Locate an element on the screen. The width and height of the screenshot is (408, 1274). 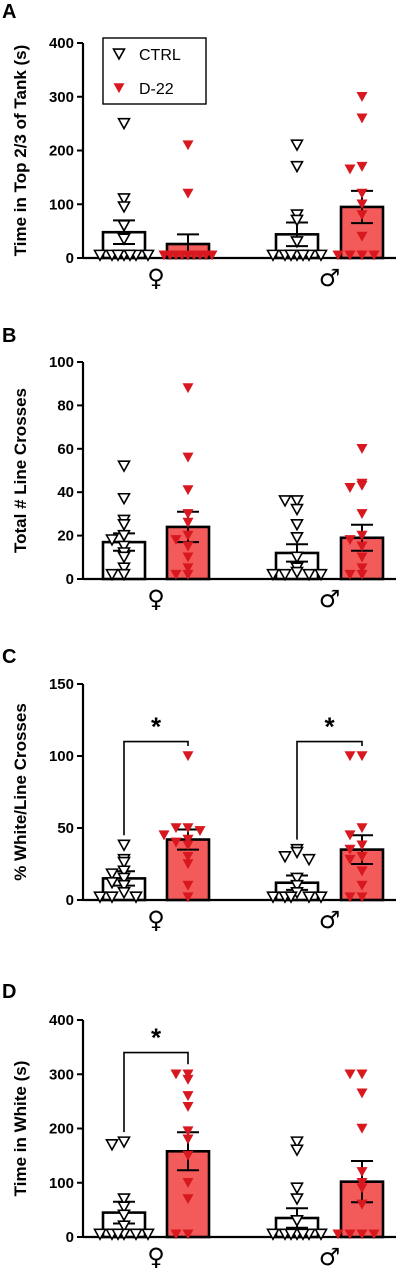
y-axis-label: Time in White (s) is located at coordinates (20, 1129).